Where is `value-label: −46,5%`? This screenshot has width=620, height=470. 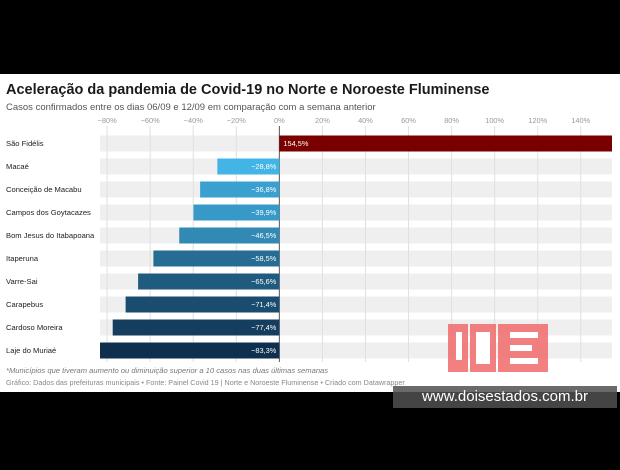 value-label: −46,5% is located at coordinates (264, 235).